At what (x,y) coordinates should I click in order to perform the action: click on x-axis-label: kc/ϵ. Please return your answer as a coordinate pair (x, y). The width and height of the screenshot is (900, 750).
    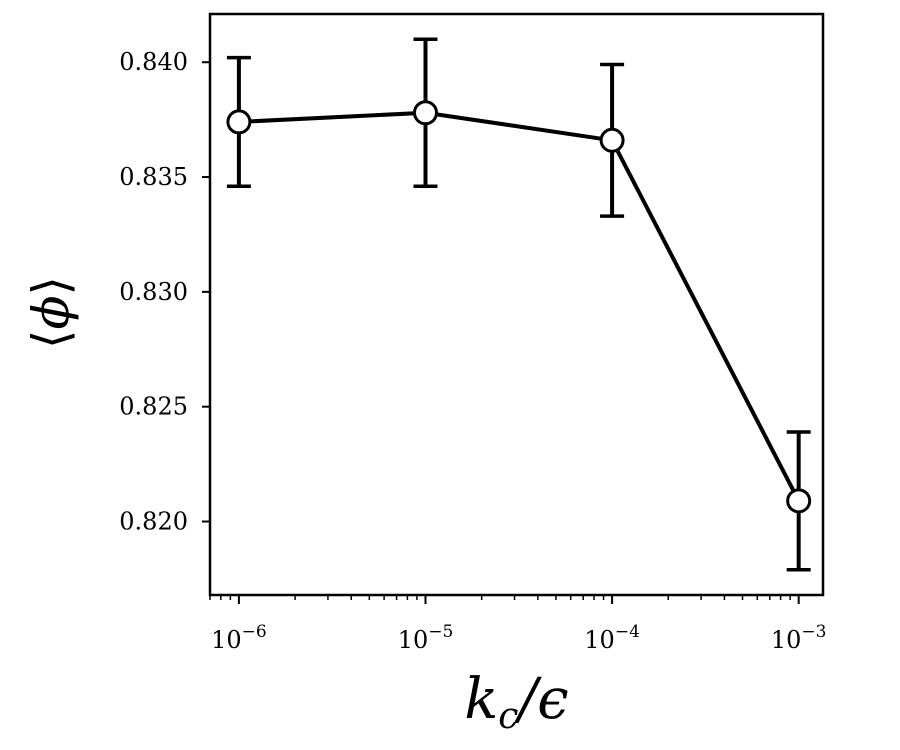
    Looking at the image, I should click on (516, 702).